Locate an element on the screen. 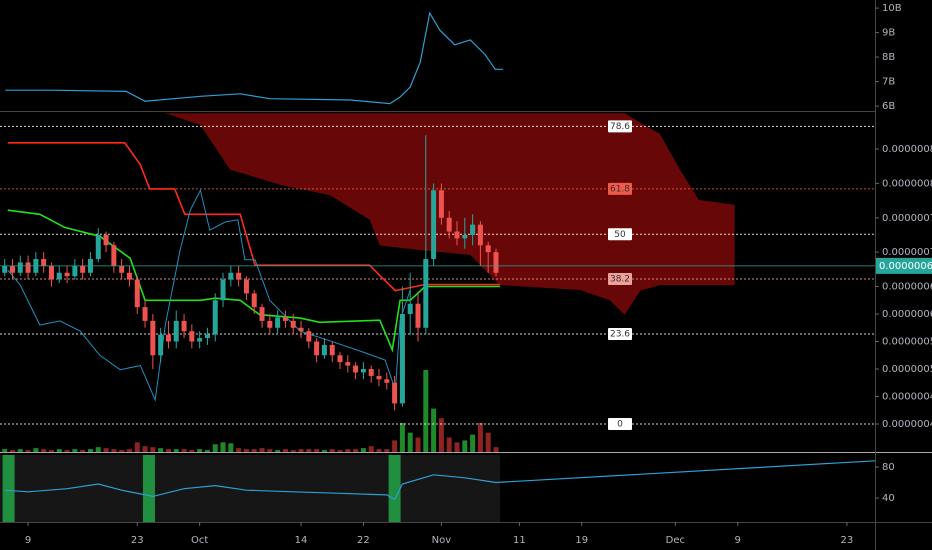 Image resolution: width=932 pixels, height=550 pixels. y-tick-label: 0.00000061 is located at coordinates (907, 314).